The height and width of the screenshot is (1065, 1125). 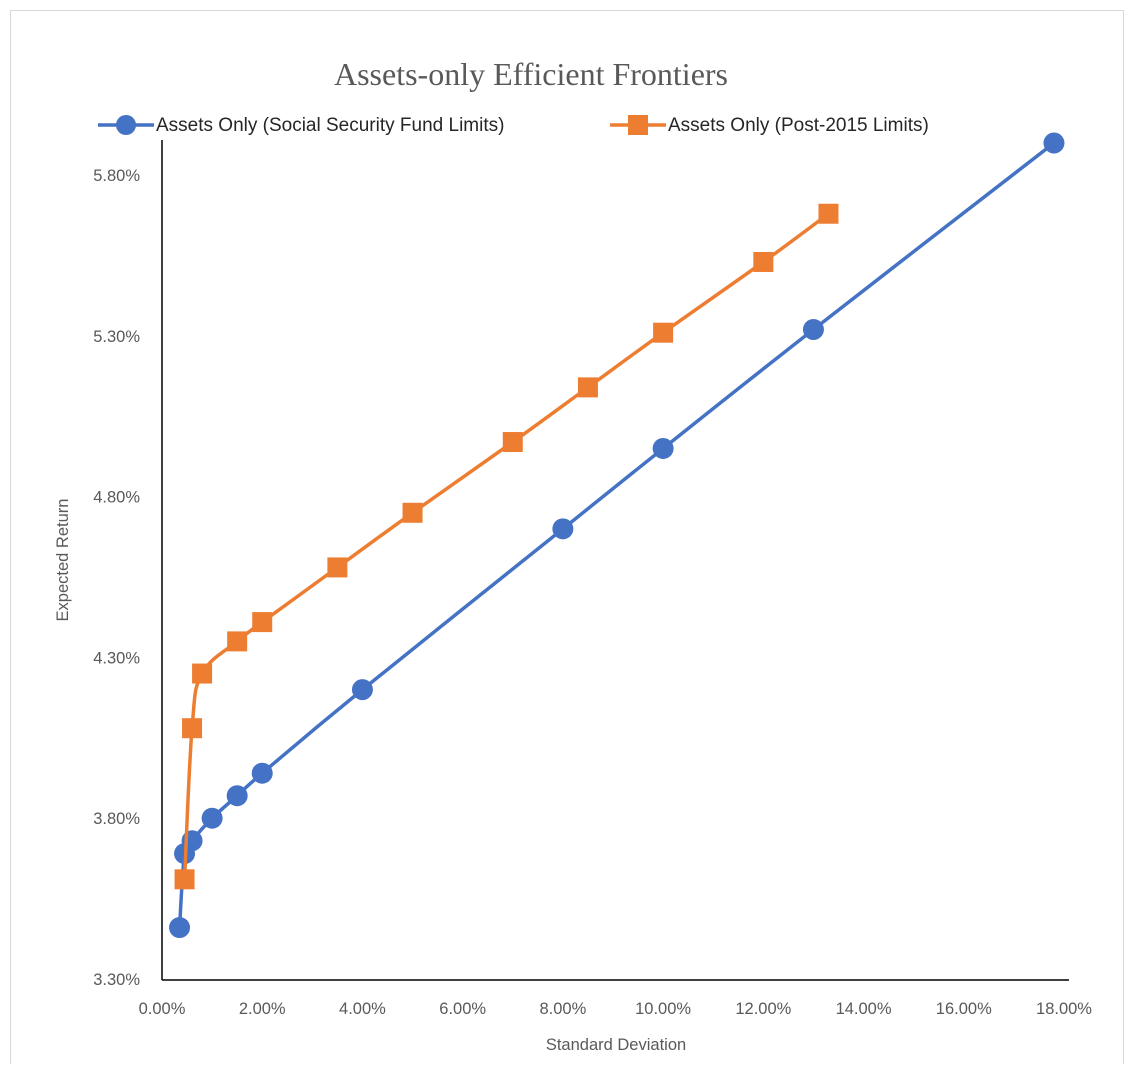 I want to click on y-tick-label: 5.30%, so click(x=116, y=337).